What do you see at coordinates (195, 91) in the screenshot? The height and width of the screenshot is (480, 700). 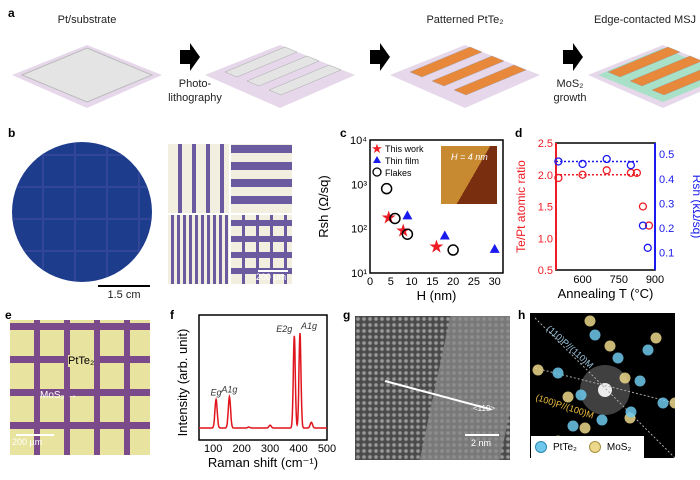 I see `photolithography-caption: Photo- lithography` at bounding box center [195, 91].